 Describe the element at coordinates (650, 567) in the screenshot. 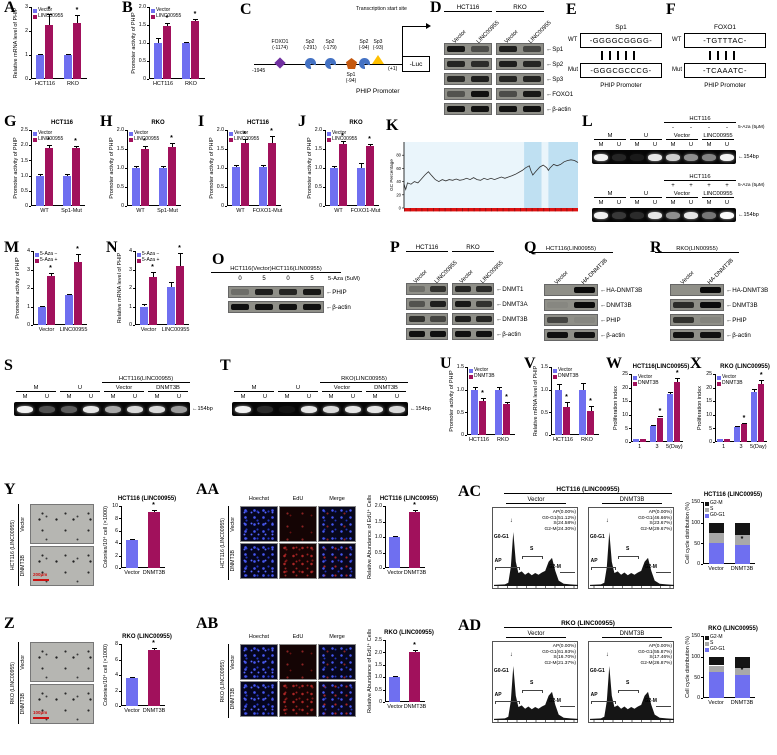

I see `gate-label-g2: G2-M` at that location.